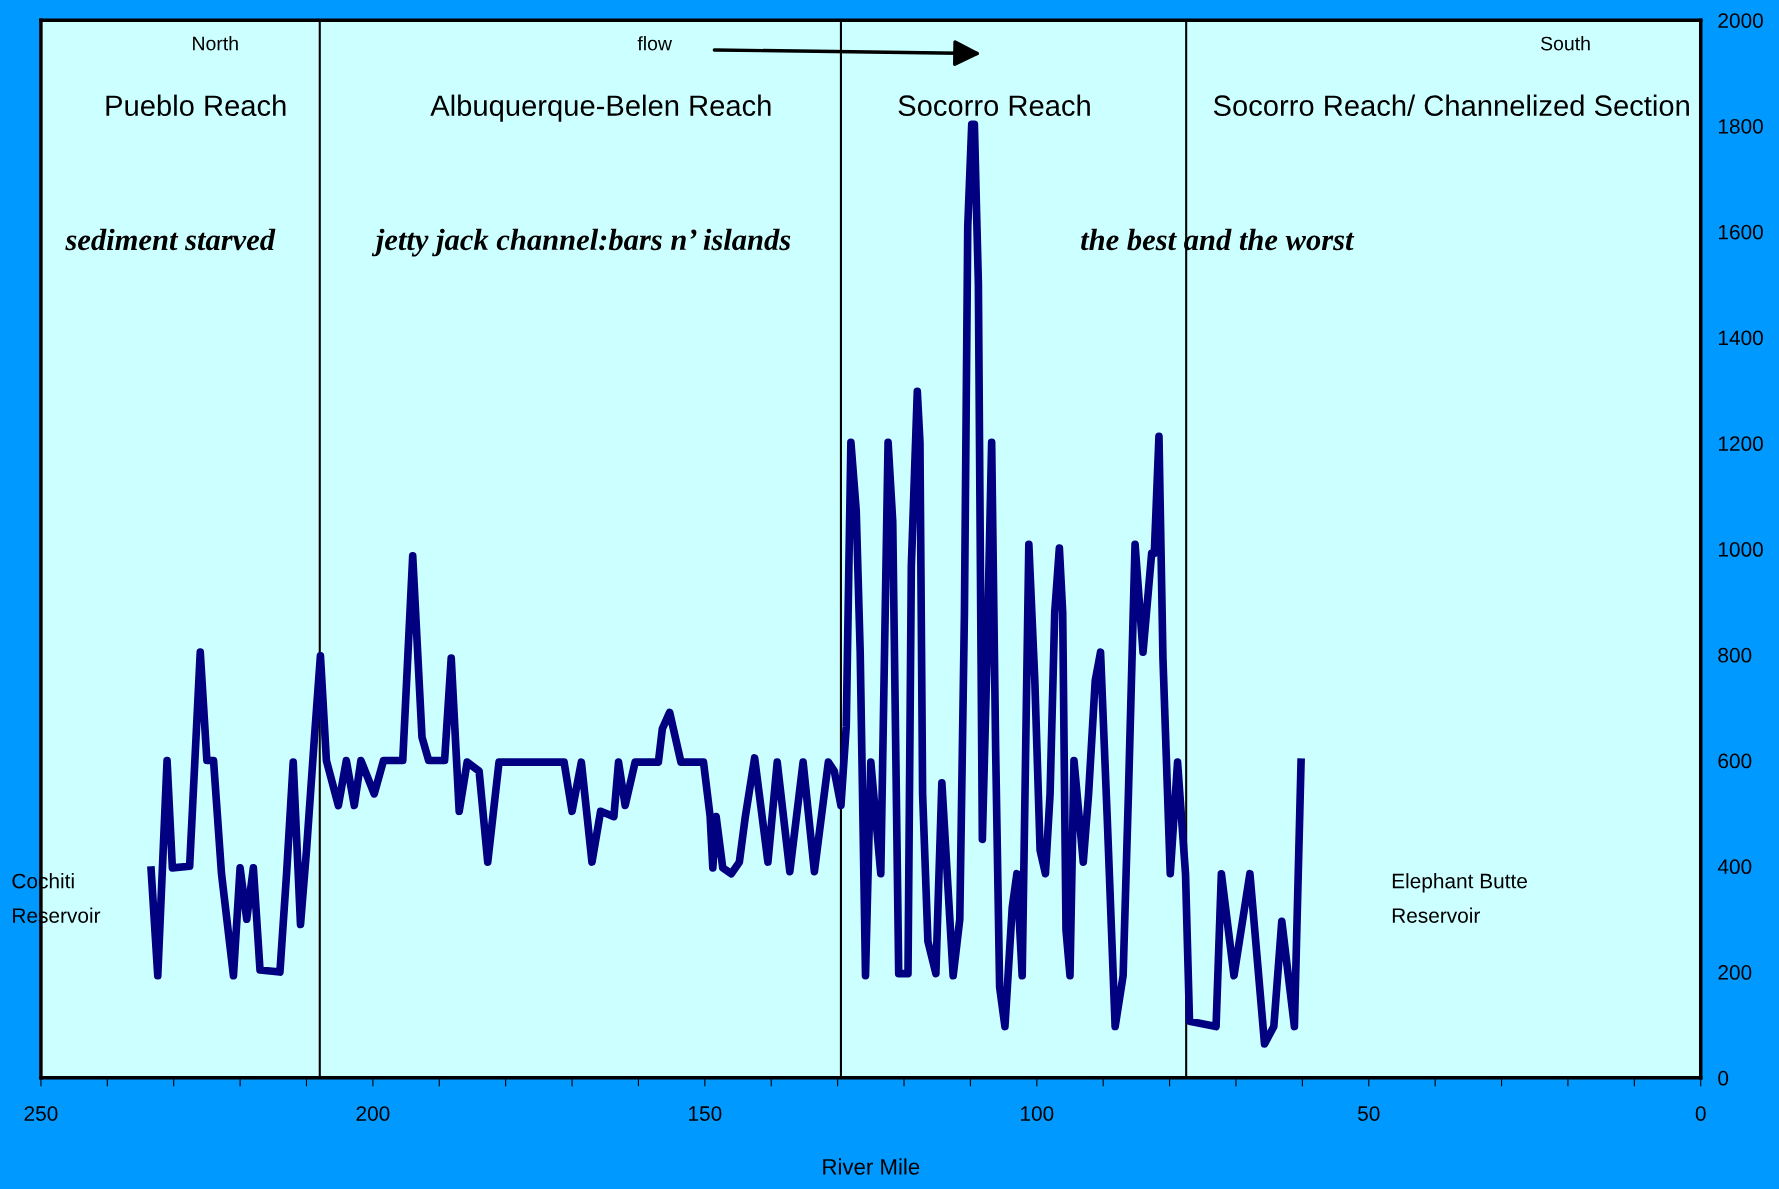 The image size is (1779, 1189). I want to click on annotation: Albuquerque-Belen Reach, so click(600, 108).